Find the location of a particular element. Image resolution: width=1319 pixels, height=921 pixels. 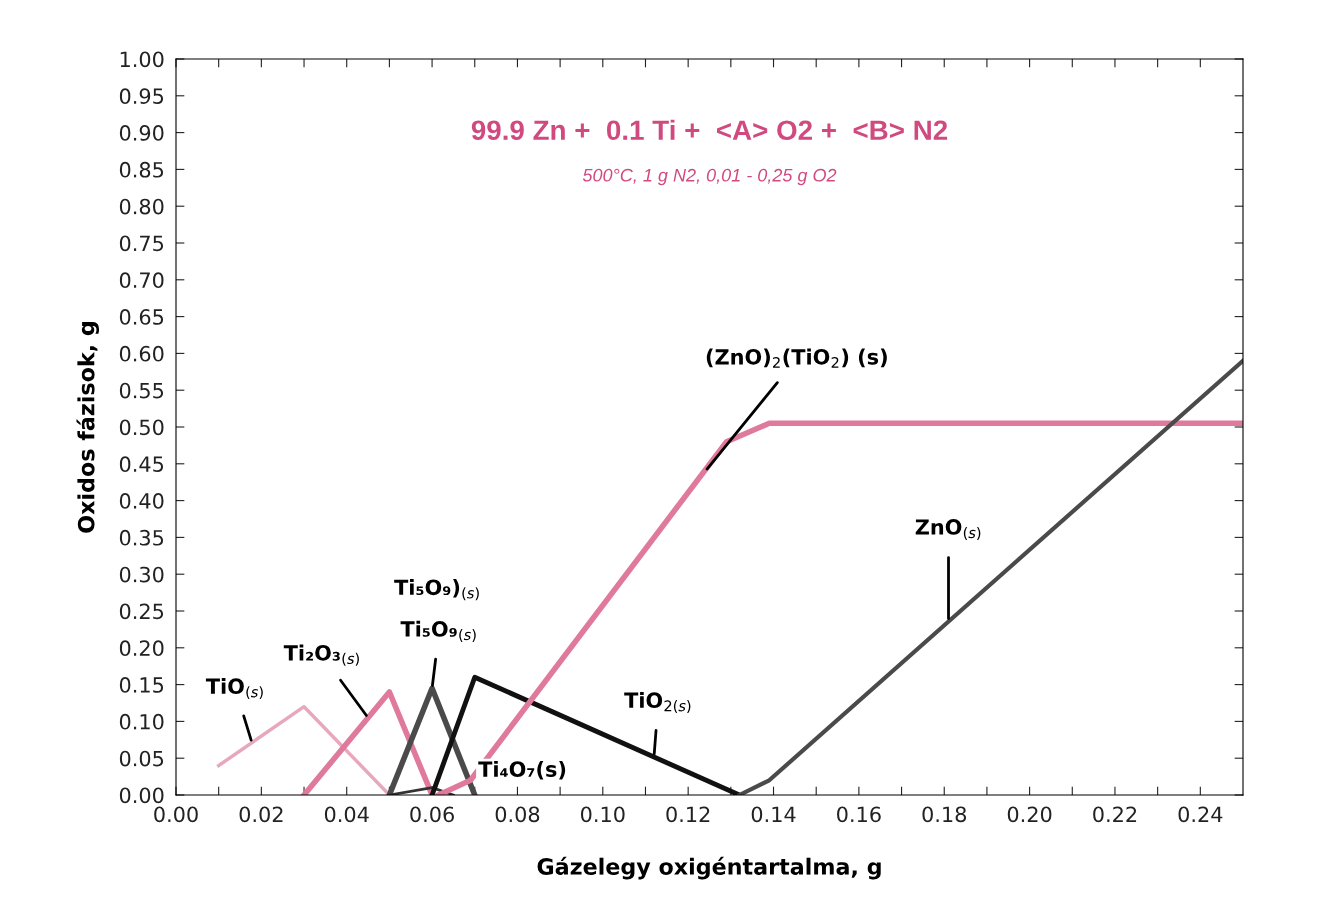

x-tick-label: 0.02 is located at coordinates (261, 814).